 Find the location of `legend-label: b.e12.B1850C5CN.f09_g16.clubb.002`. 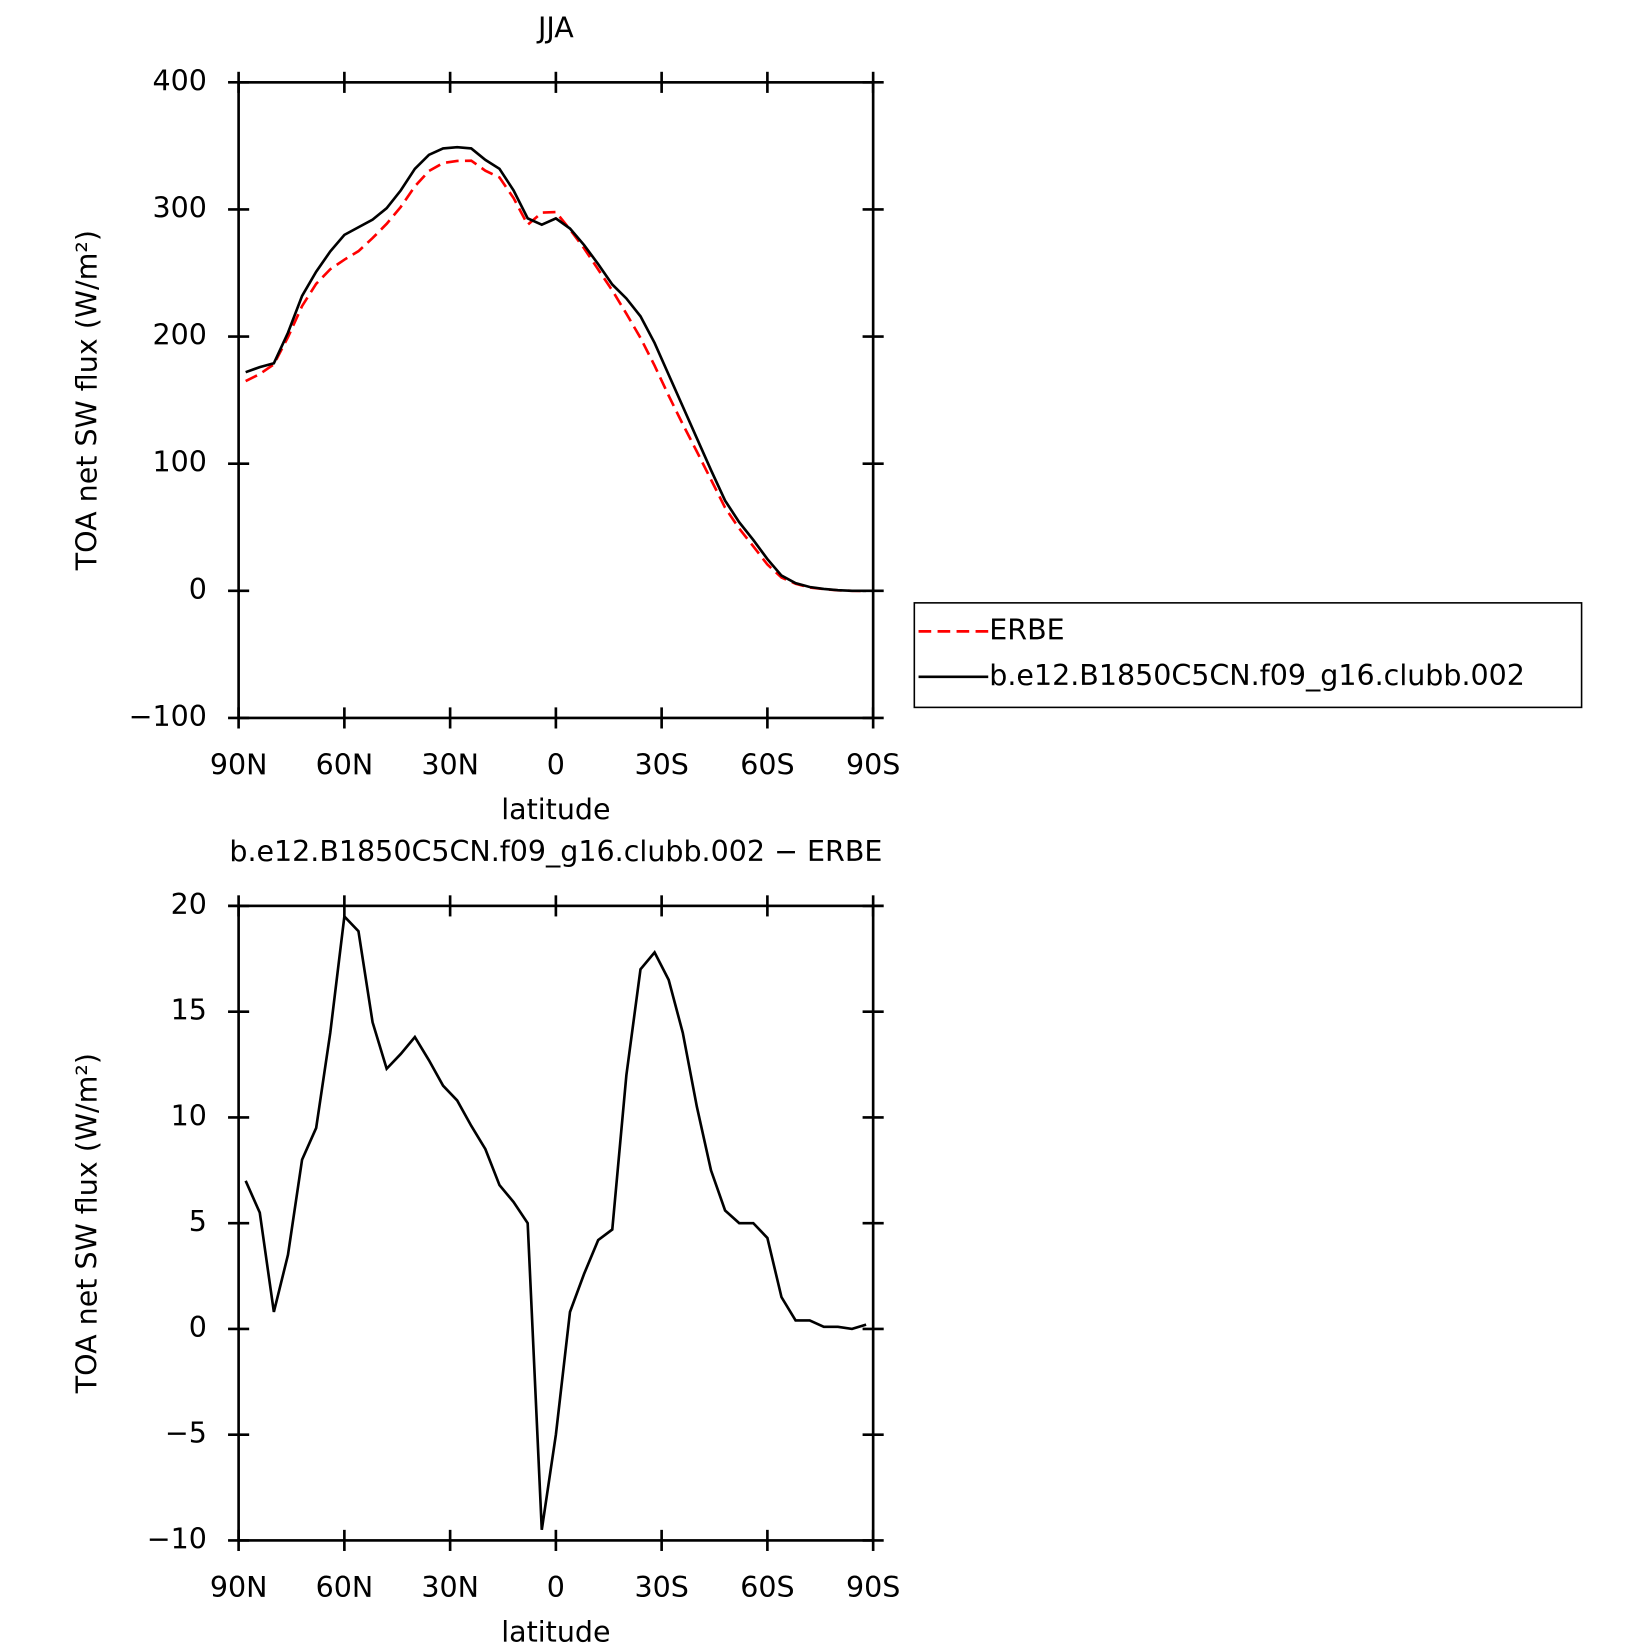

legend-label: b.e12.B1850C5CN.f09_g16.clubb.002 is located at coordinates (1257, 675).